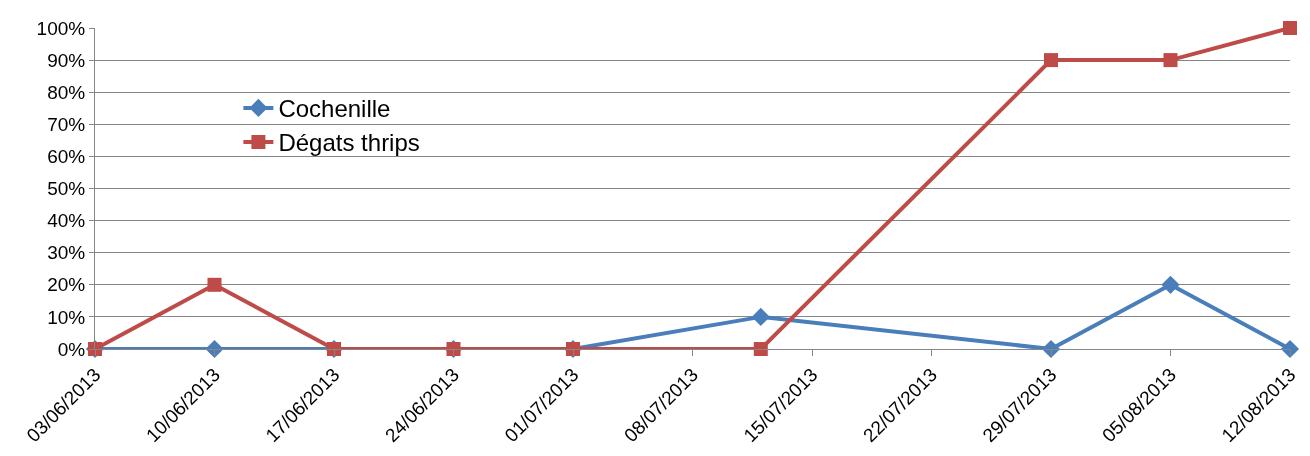 The image size is (1310, 456). I want to click on y-tick-label: 40%, so click(66, 221).